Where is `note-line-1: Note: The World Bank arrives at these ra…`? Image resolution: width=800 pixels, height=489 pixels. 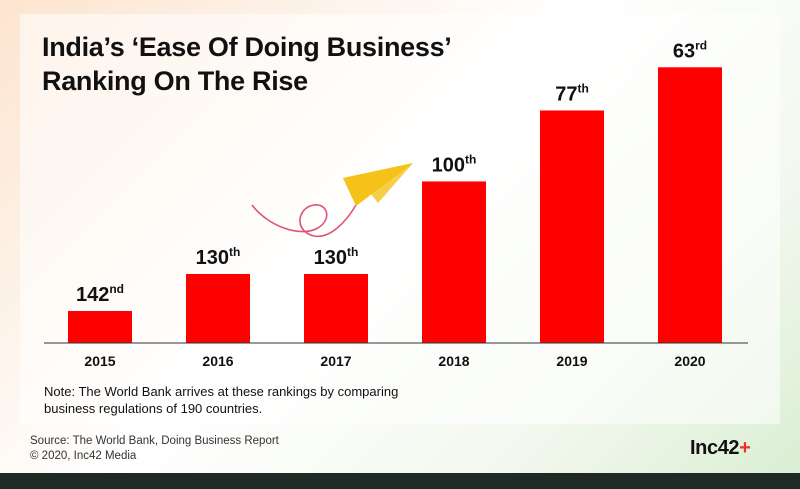
note-line-1: Note: The World Bank arrives at these ra… is located at coordinates (221, 391).